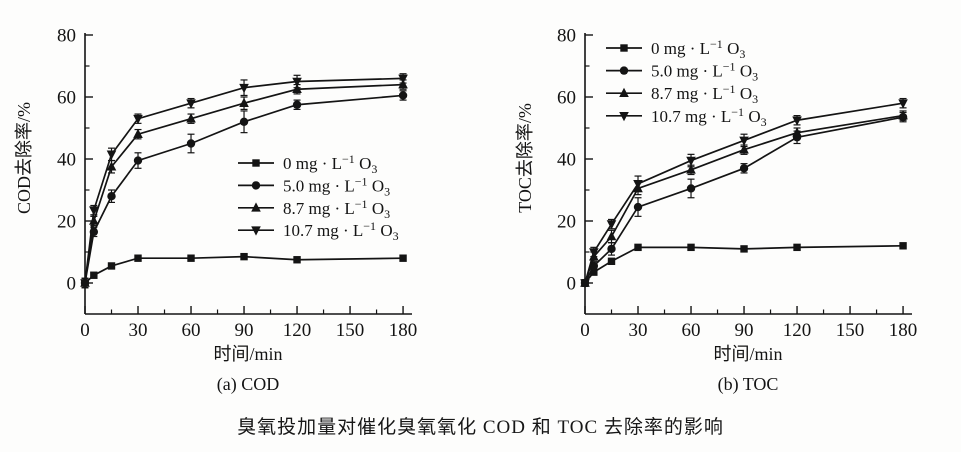  Describe the element at coordinates (138, 330) in the screenshot. I see `x-tick-label: 30` at that location.